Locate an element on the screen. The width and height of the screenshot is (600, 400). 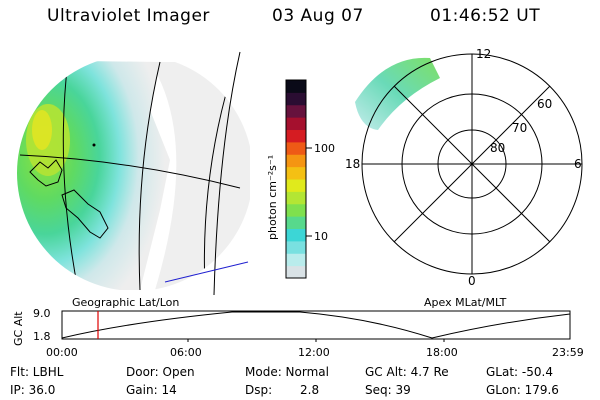
date-label: 03 Aug 07 is located at coordinates (318, 16).